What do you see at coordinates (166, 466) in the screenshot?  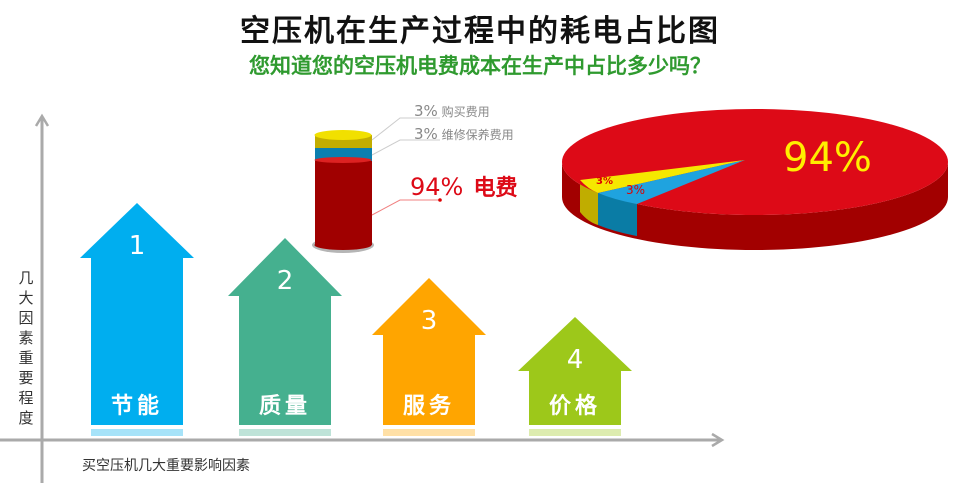 I see `x-axis-label: 买空压机几大重要影响因素` at bounding box center [166, 466].